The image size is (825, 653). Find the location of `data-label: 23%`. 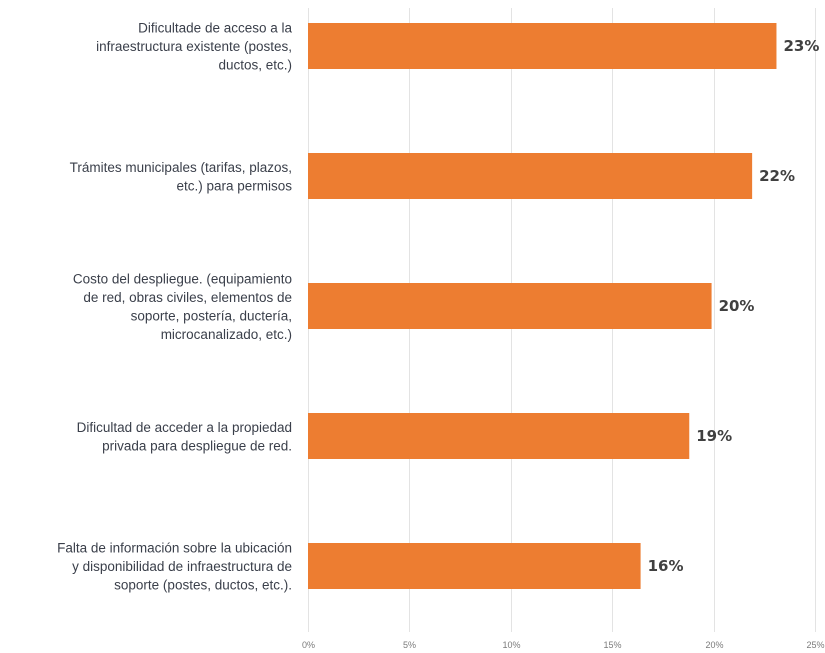

data-label: 23% is located at coordinates (801, 46).